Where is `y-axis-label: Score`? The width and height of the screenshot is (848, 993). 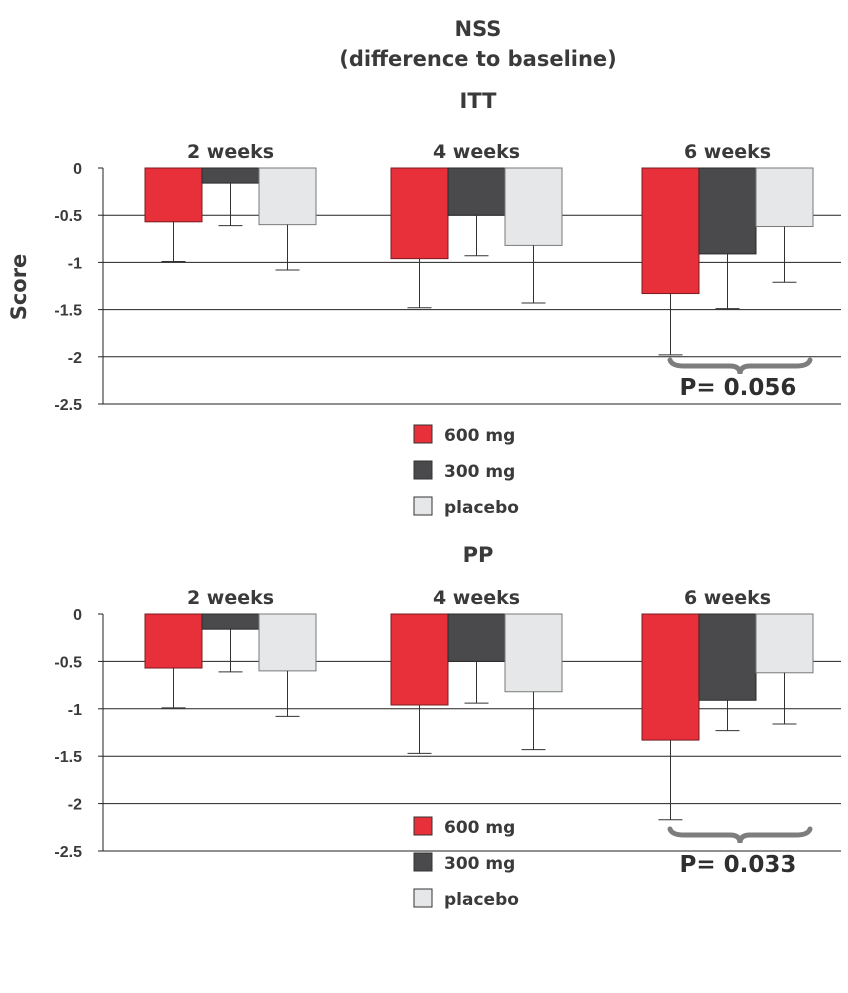 y-axis-label: Score is located at coordinates (19, 287).